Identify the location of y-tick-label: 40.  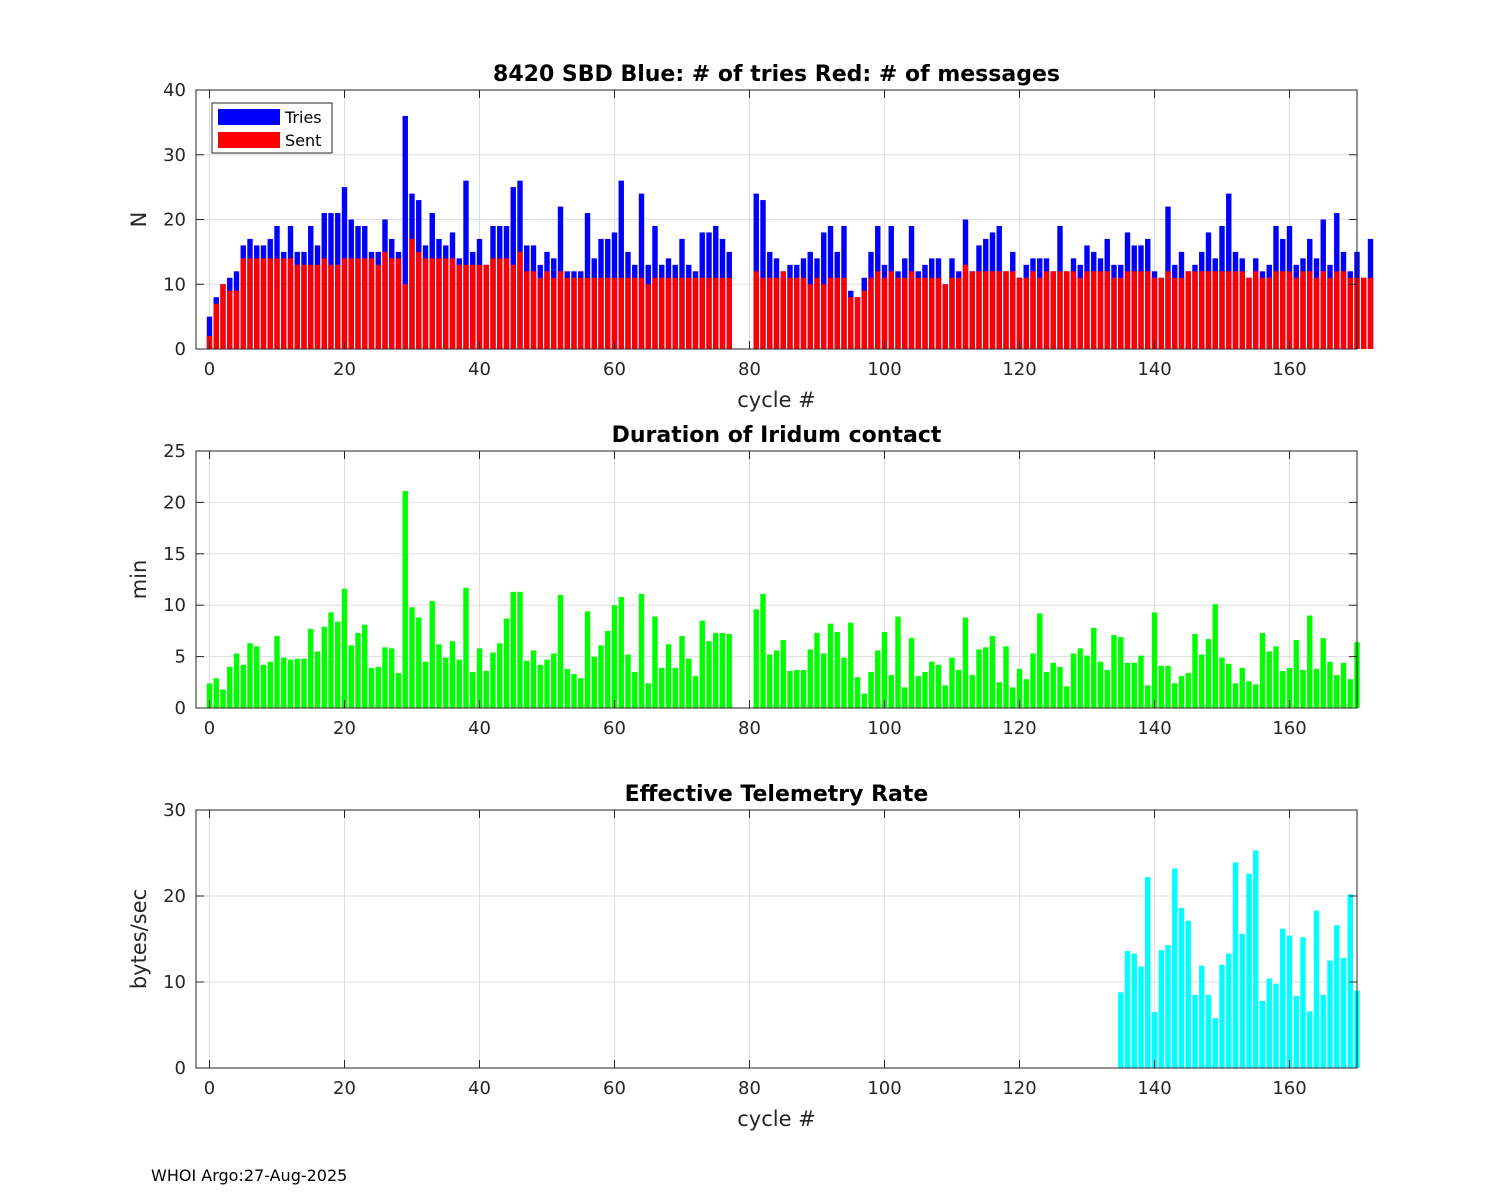
(174, 90).